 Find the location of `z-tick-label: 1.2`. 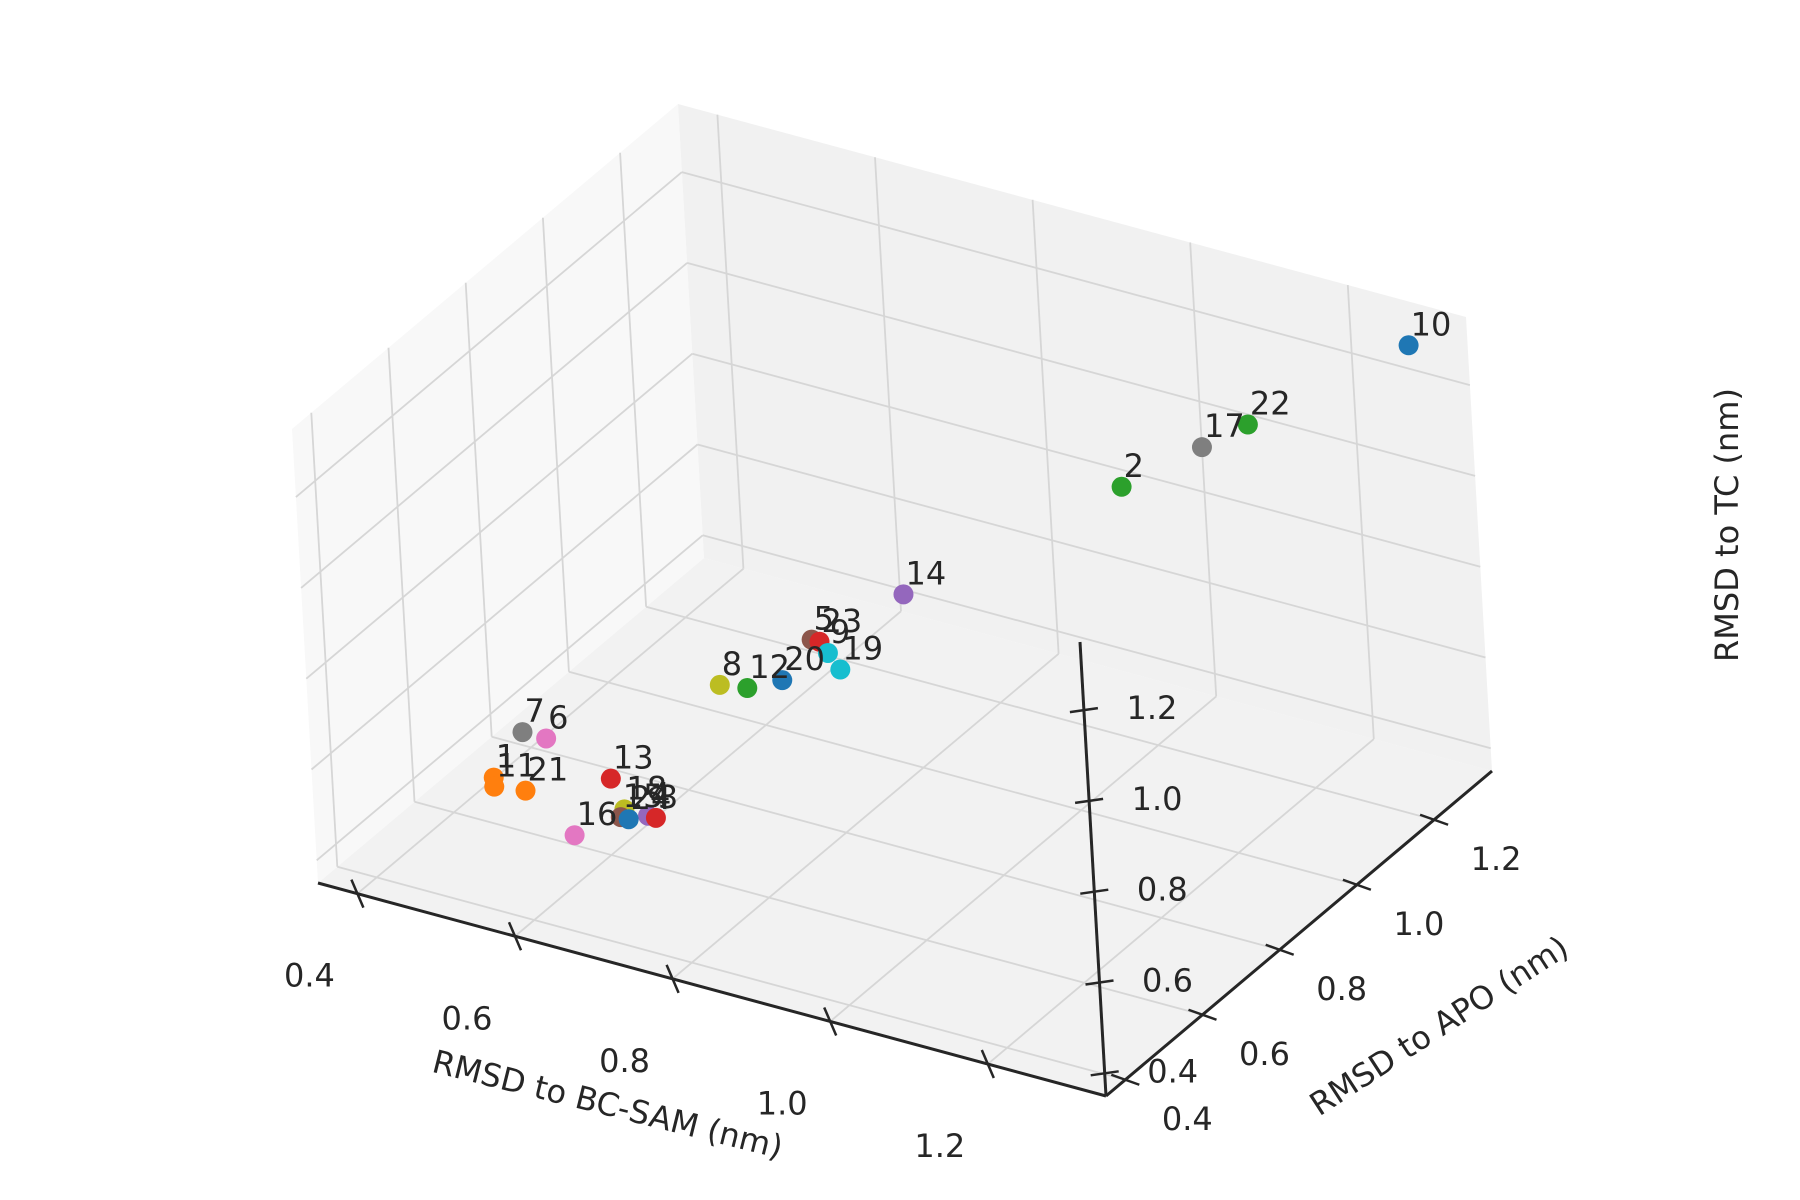

z-tick-label: 1.2 is located at coordinates (1151, 708).